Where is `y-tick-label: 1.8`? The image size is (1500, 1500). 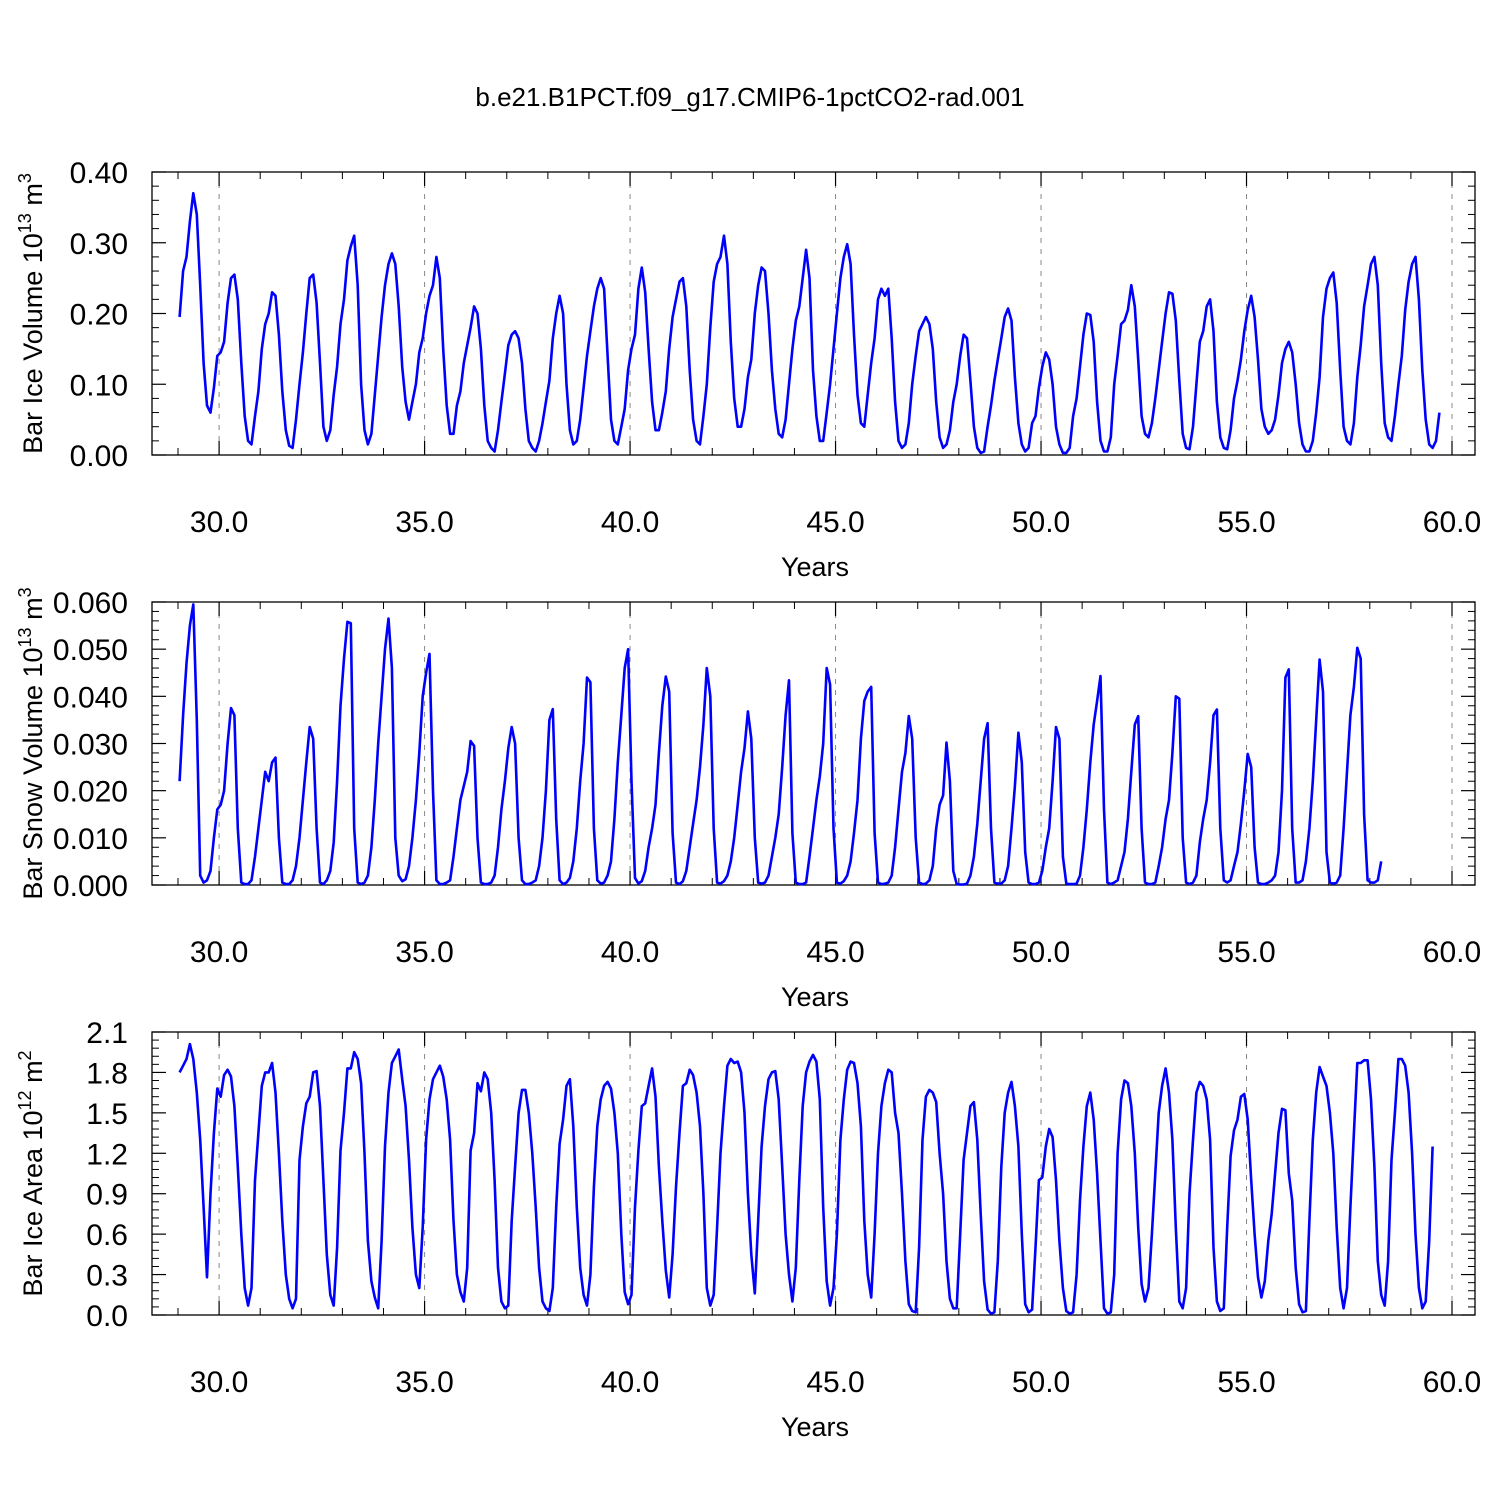 y-tick-label: 1.8 is located at coordinates (107, 1073).